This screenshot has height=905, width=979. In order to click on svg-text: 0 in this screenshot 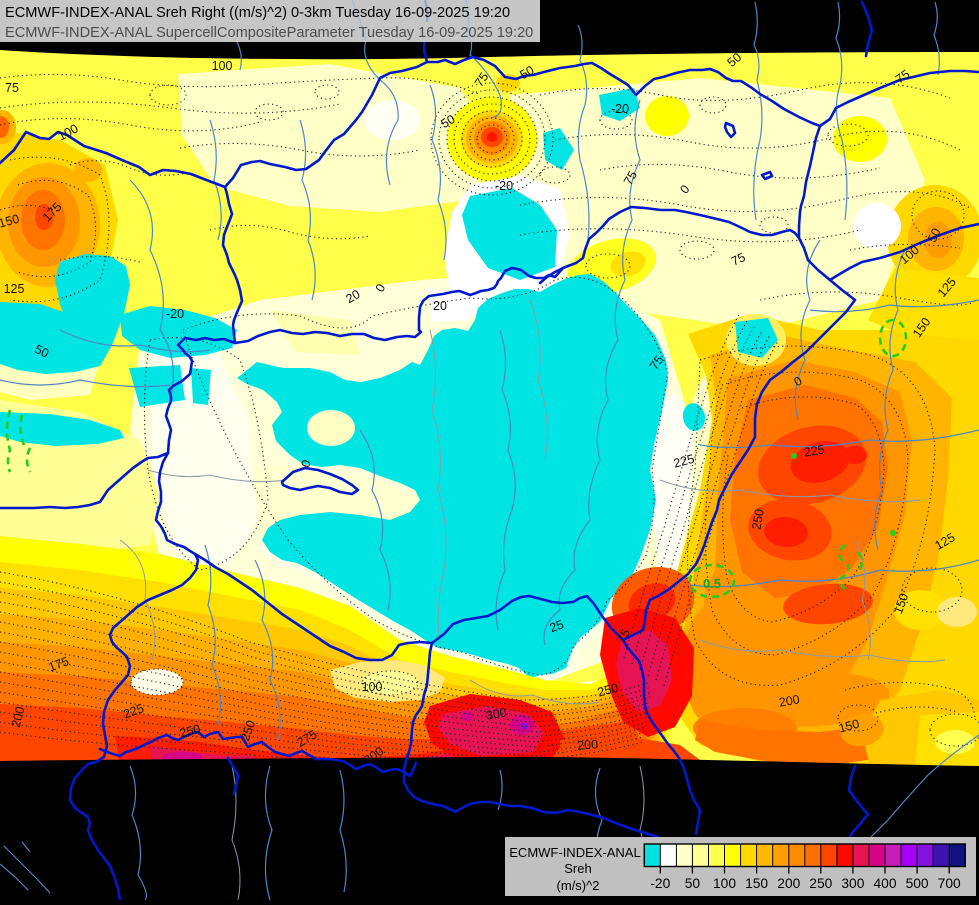, I will do `click(306, 463)`.